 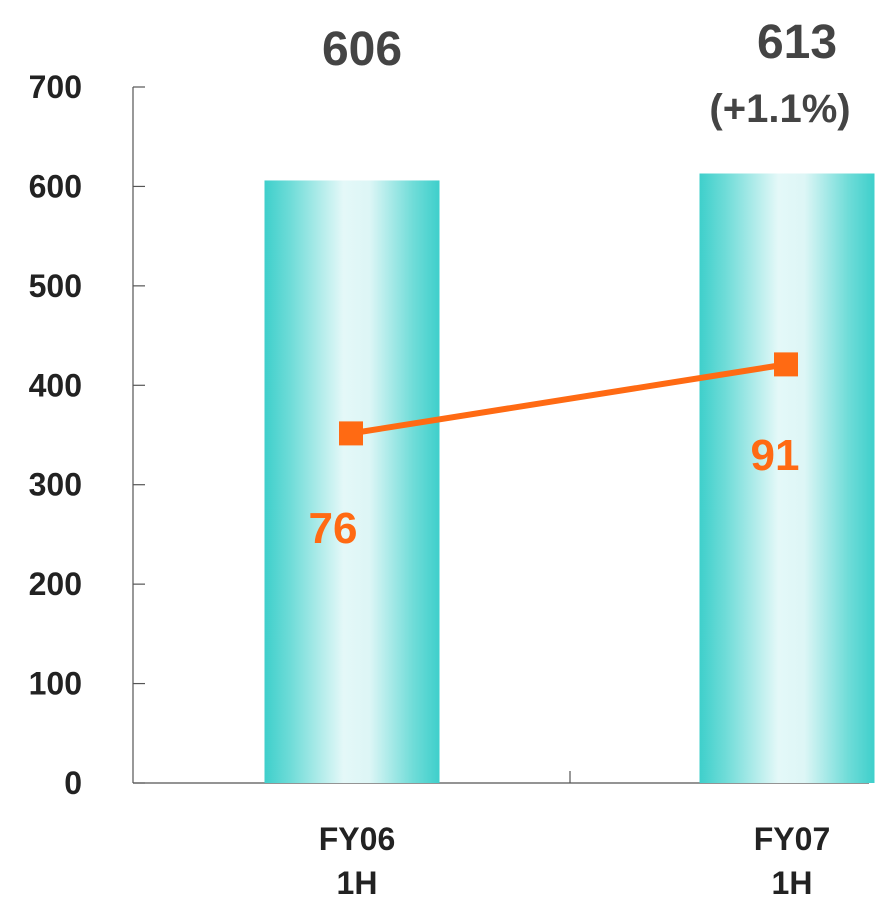 I want to click on line-series, so click(x=568, y=399).